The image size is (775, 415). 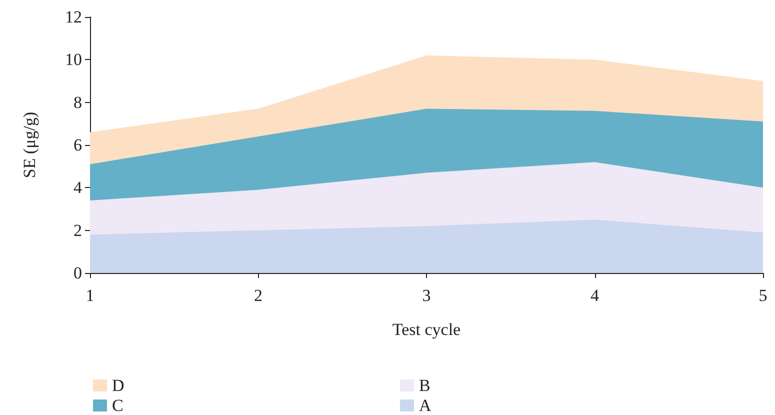 I want to click on x-tick-label: 1, so click(x=90, y=295).